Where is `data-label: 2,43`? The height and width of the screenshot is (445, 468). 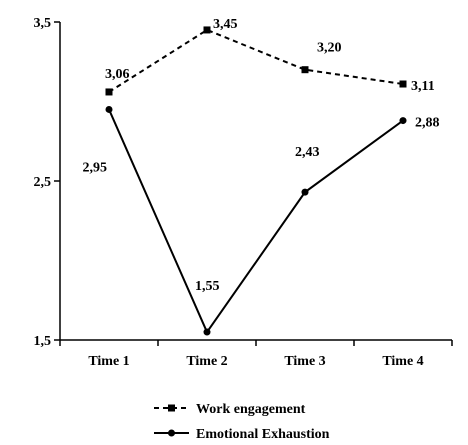
data-label: 2,43 is located at coordinates (307, 152).